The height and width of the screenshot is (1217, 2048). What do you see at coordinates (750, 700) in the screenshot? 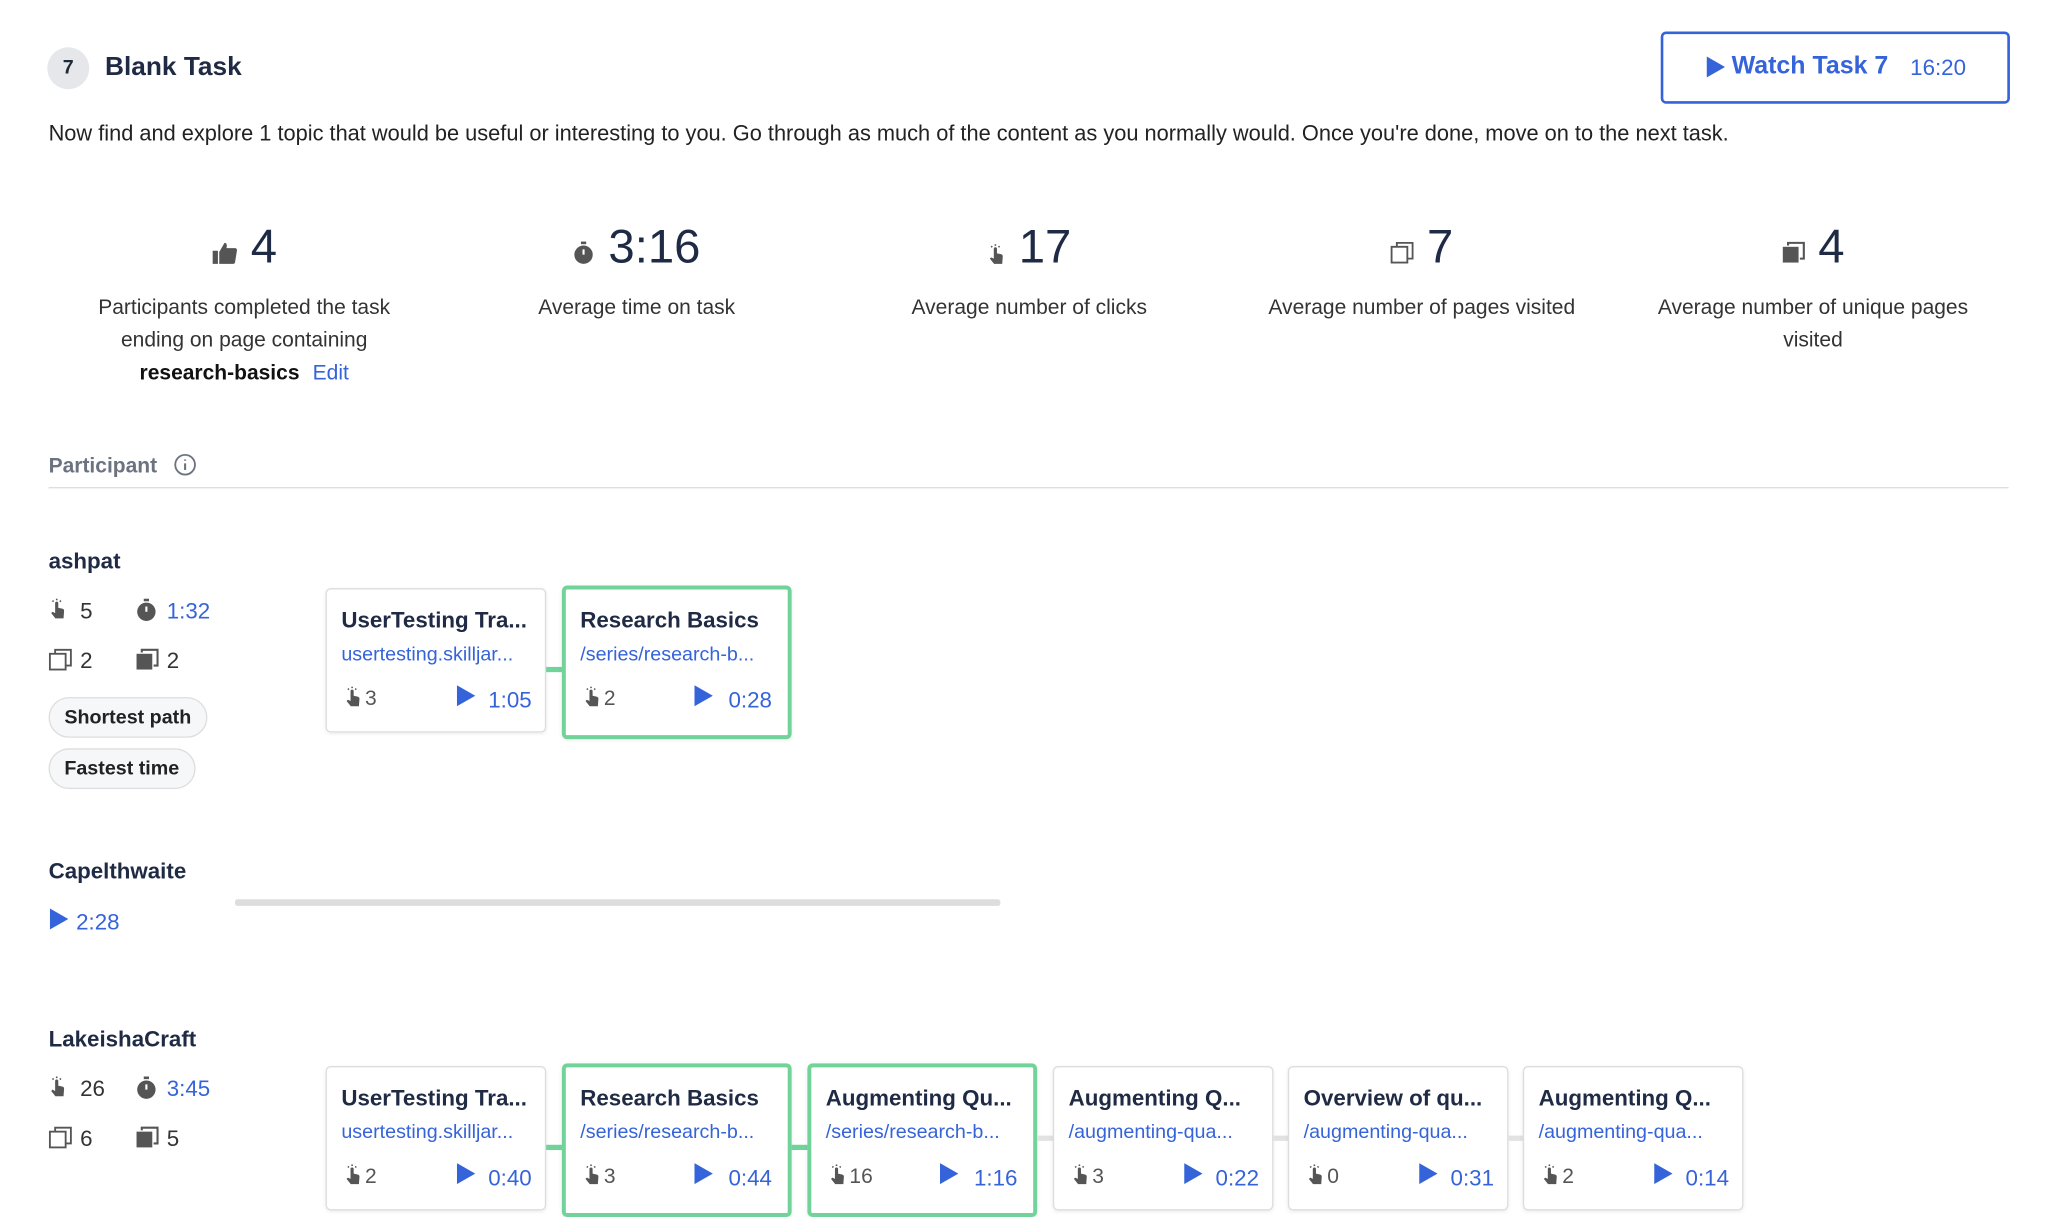
I see `step-time: 0:28` at bounding box center [750, 700].